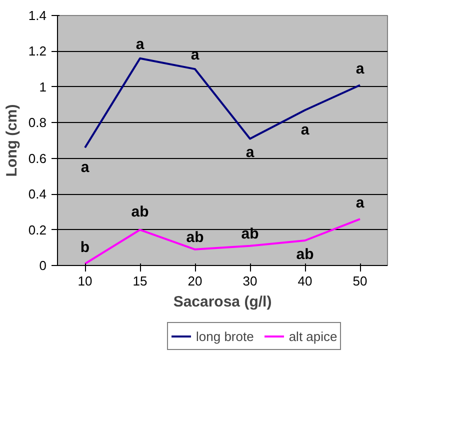  I want to click on y-tick-label: 0.8, so click(37, 122).